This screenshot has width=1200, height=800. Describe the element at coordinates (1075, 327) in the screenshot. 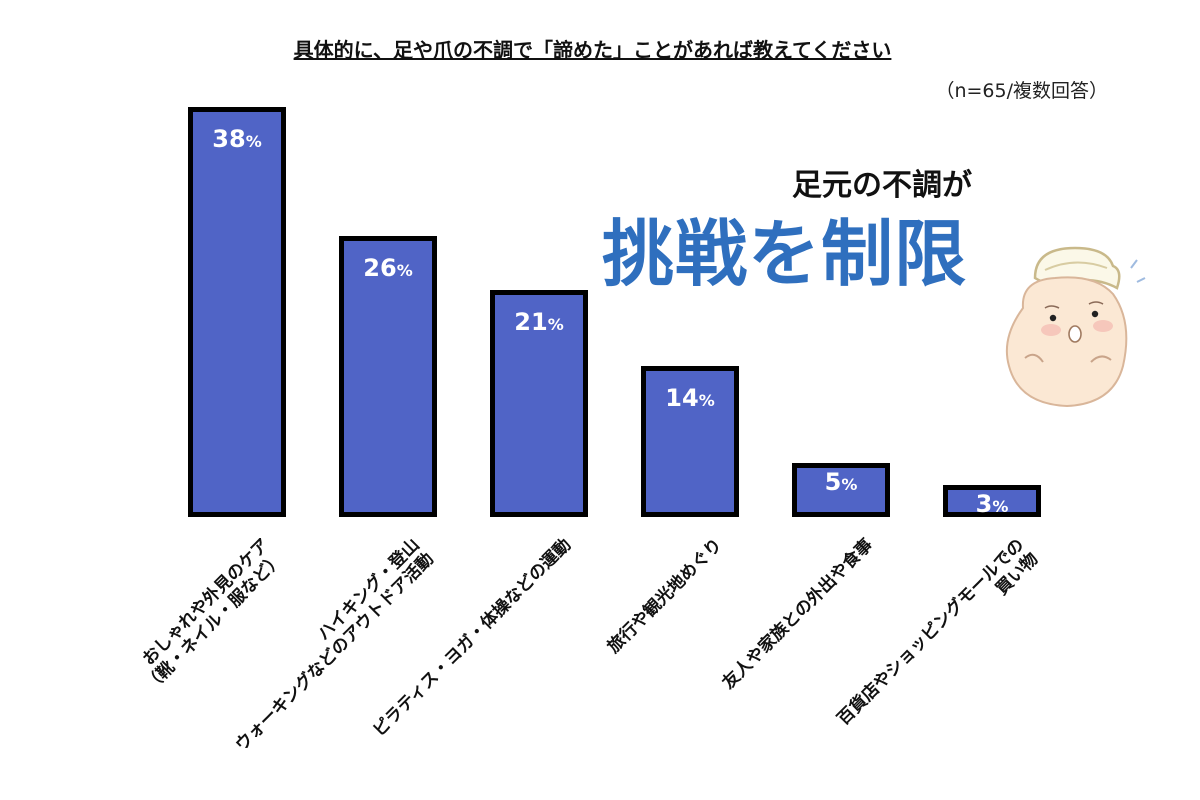

I see `toe-character-illustration` at that location.